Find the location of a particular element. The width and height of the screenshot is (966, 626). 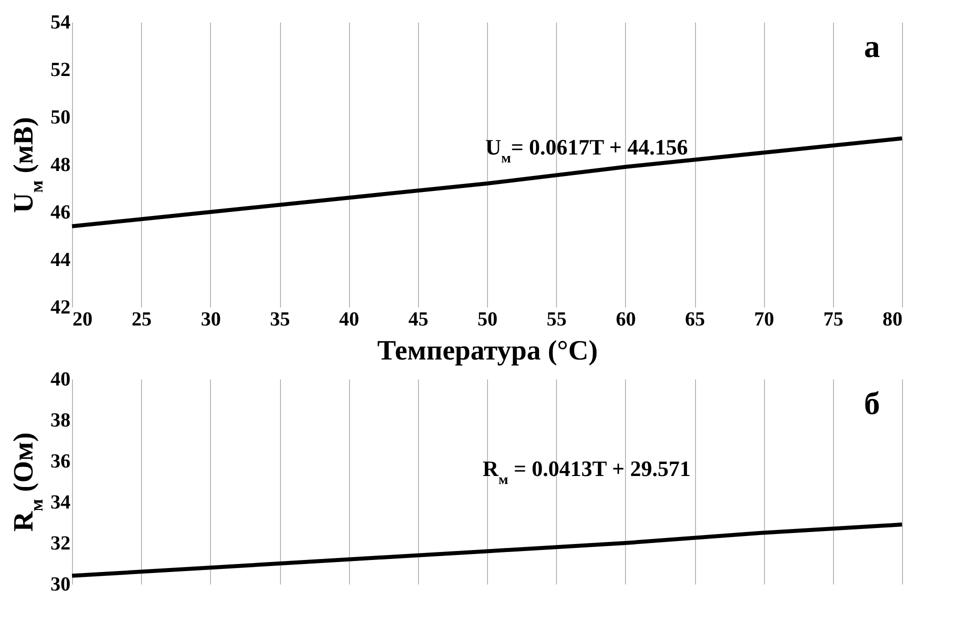

y-tick-label: 48 is located at coordinates (60, 165).